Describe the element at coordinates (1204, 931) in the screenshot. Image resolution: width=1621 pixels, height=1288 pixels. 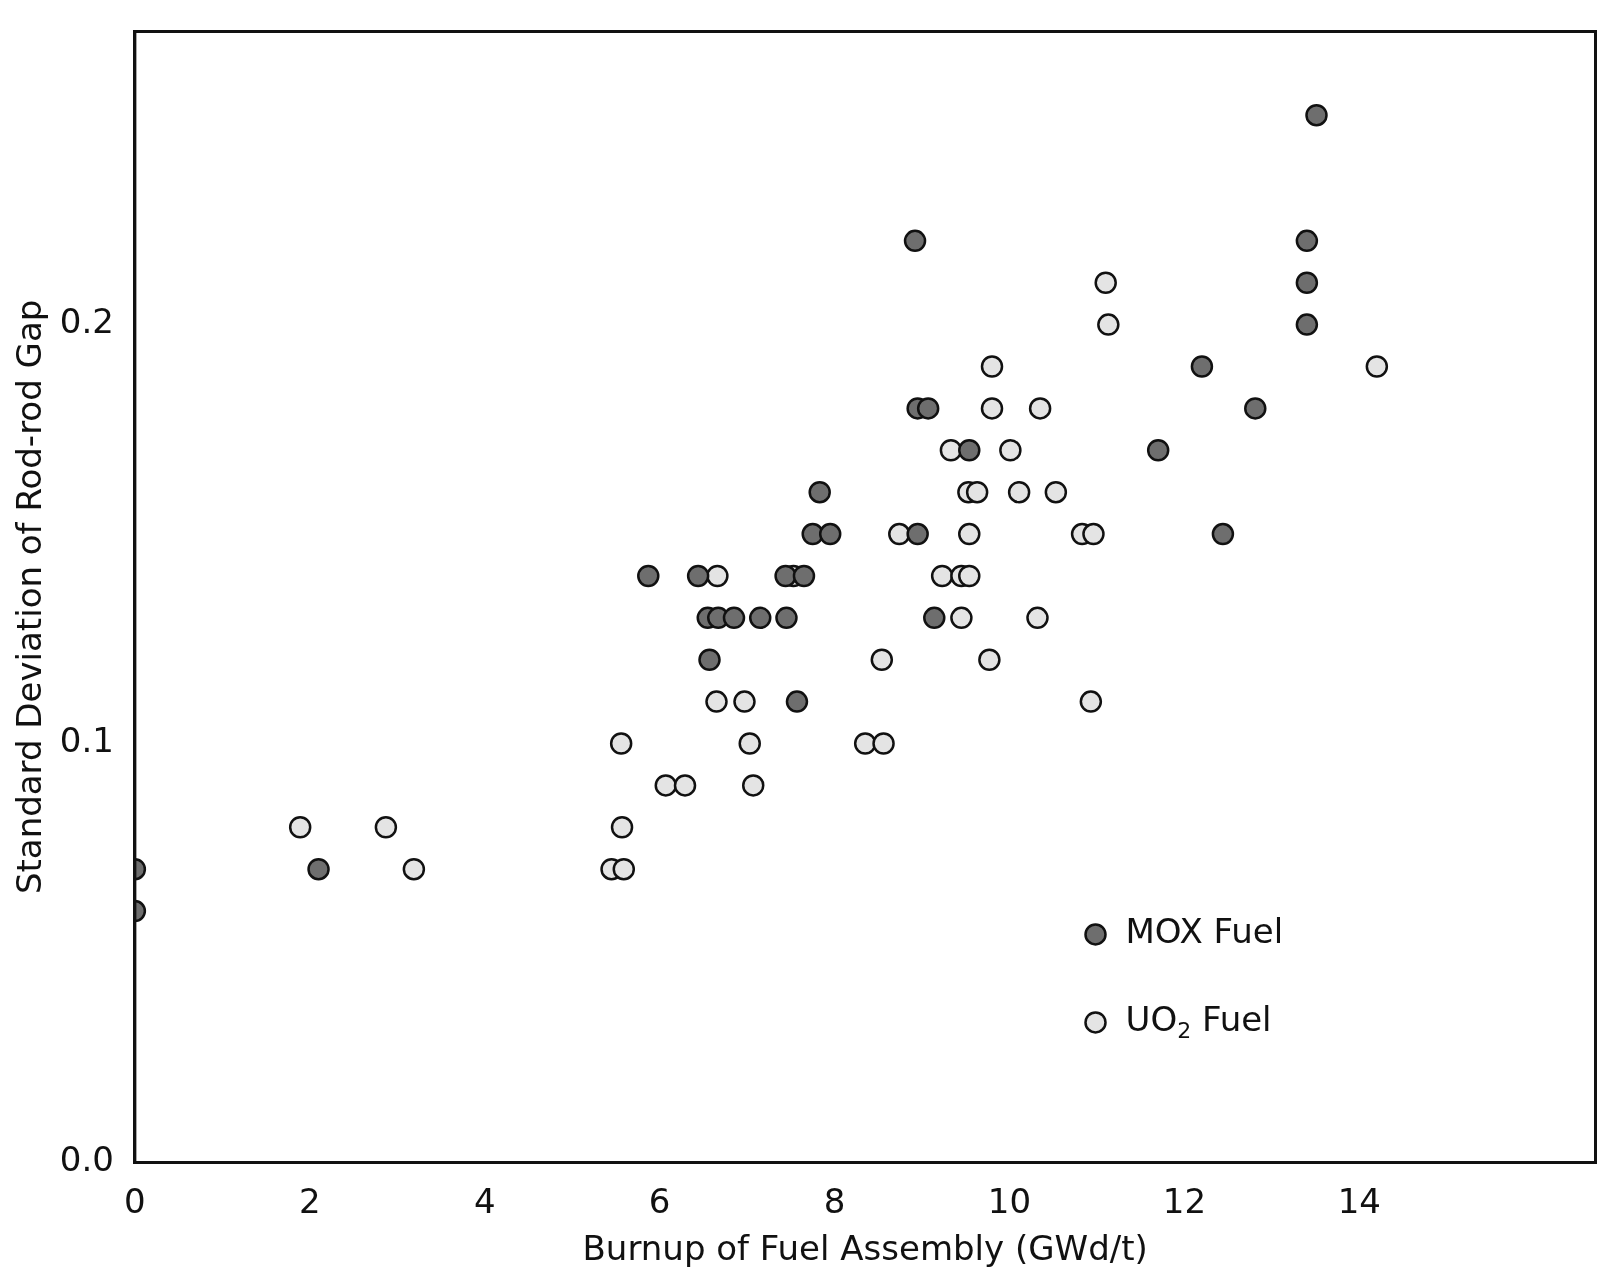
I see `legend-label: MOX Fuel` at that location.